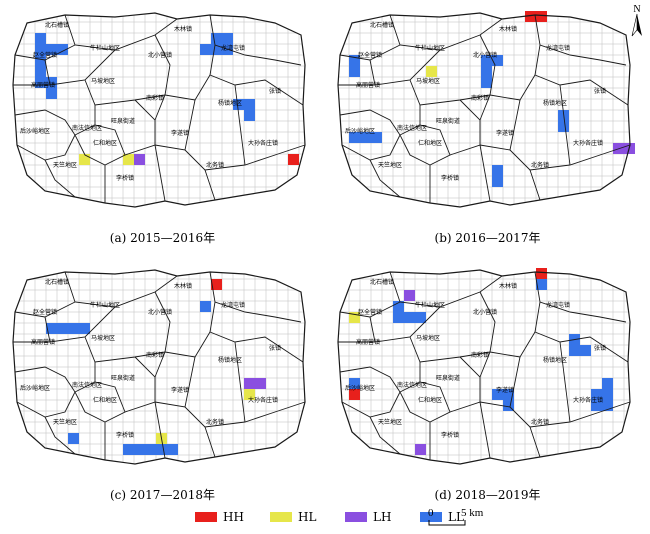  Describe the element at coordinates (162, 238) in the screenshot. I see `caption-a: (a) 2015—2016年` at that location.